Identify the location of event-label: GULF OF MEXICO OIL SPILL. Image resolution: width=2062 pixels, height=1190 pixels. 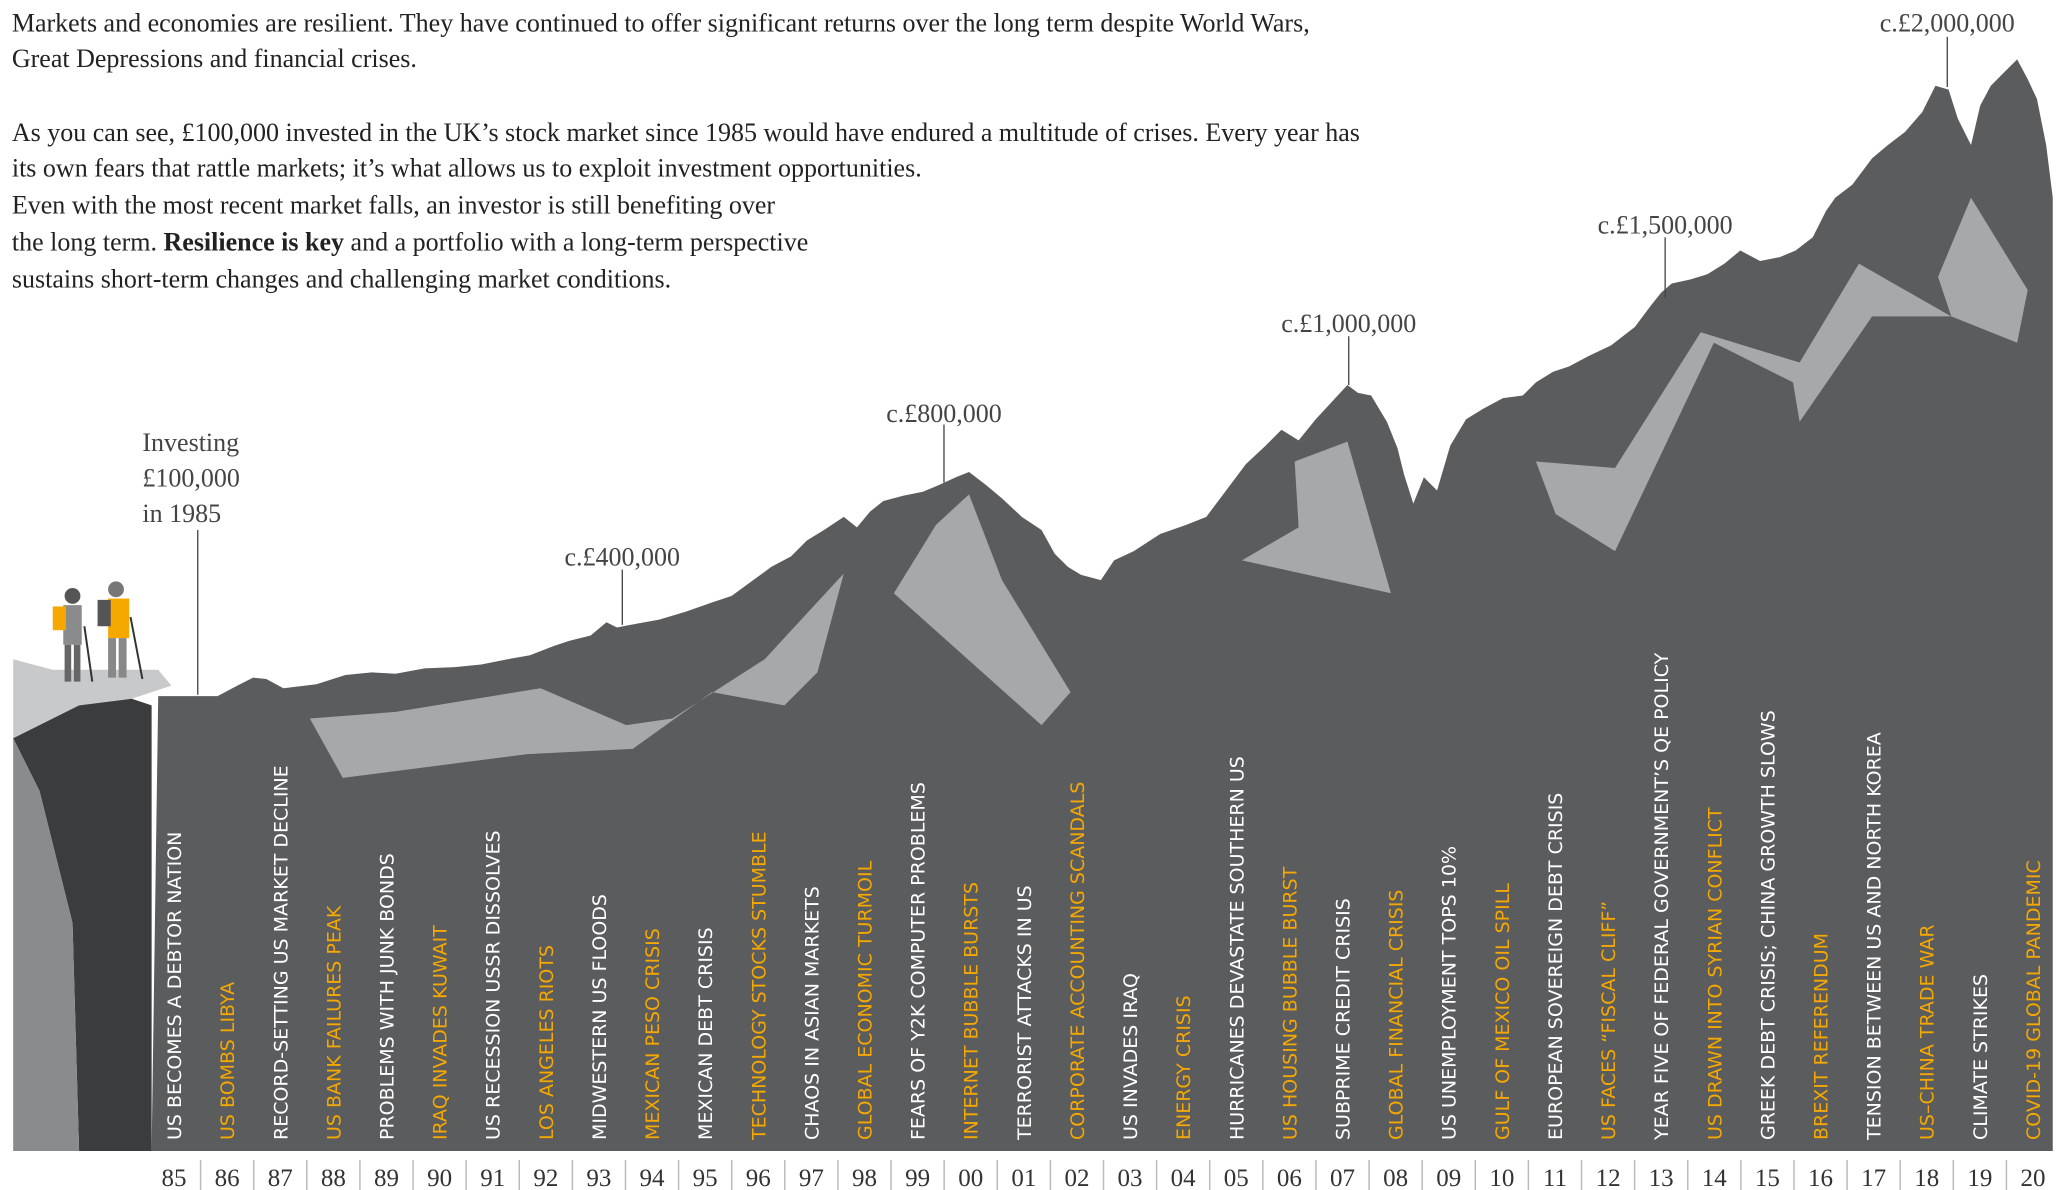
(1503, 1011).